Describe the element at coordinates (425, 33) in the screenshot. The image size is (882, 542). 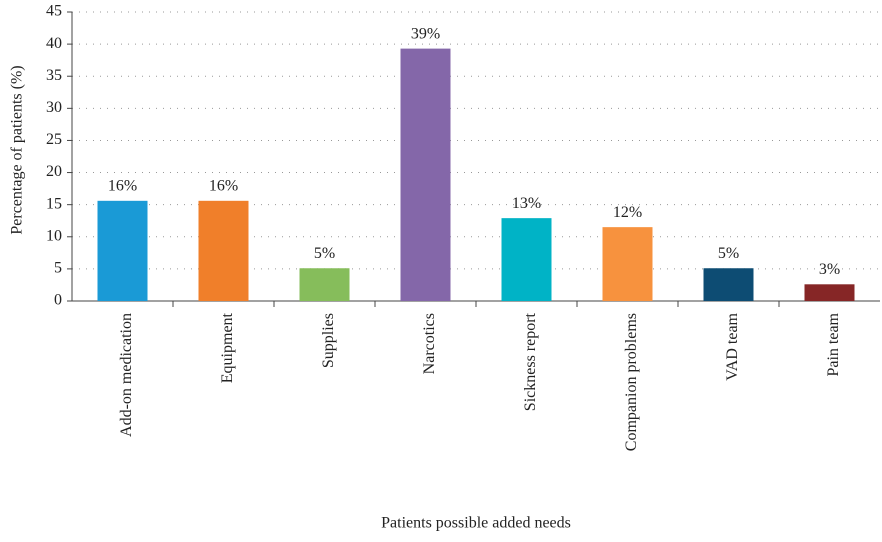
I see `value-label: 39%` at that location.